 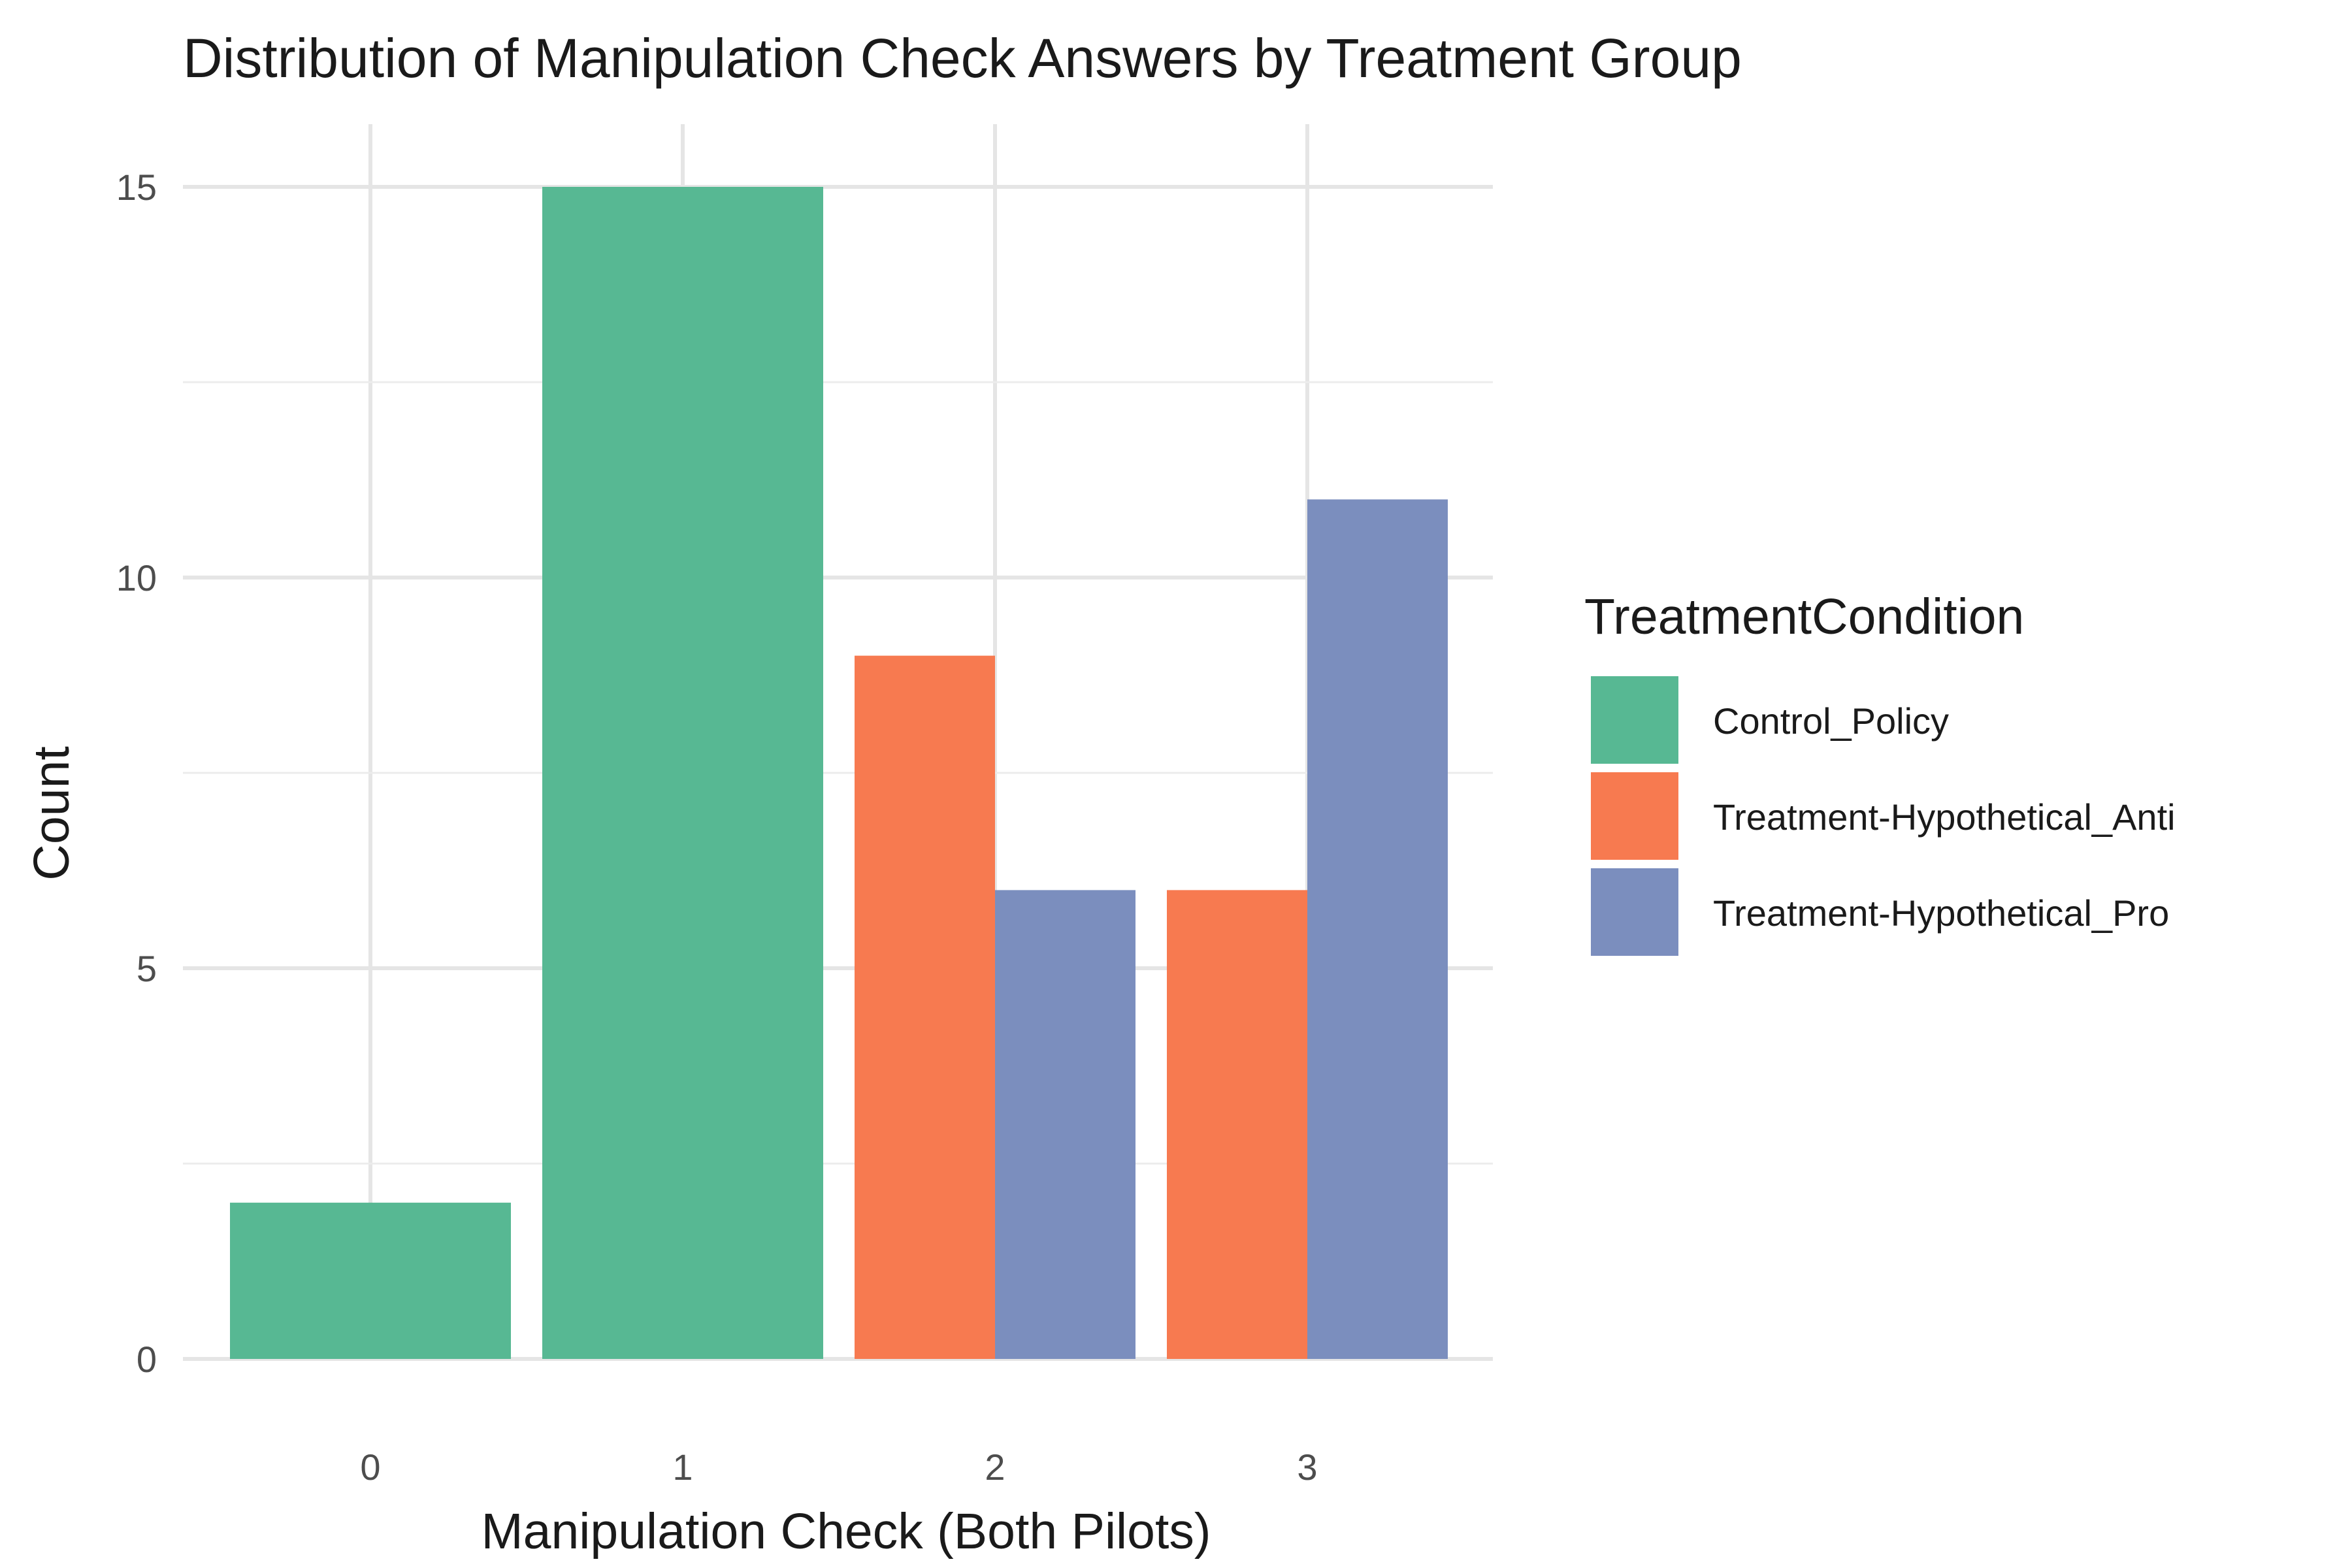 What do you see at coordinates (1307, 1467) in the screenshot?
I see `x-tick-label: 3` at bounding box center [1307, 1467].